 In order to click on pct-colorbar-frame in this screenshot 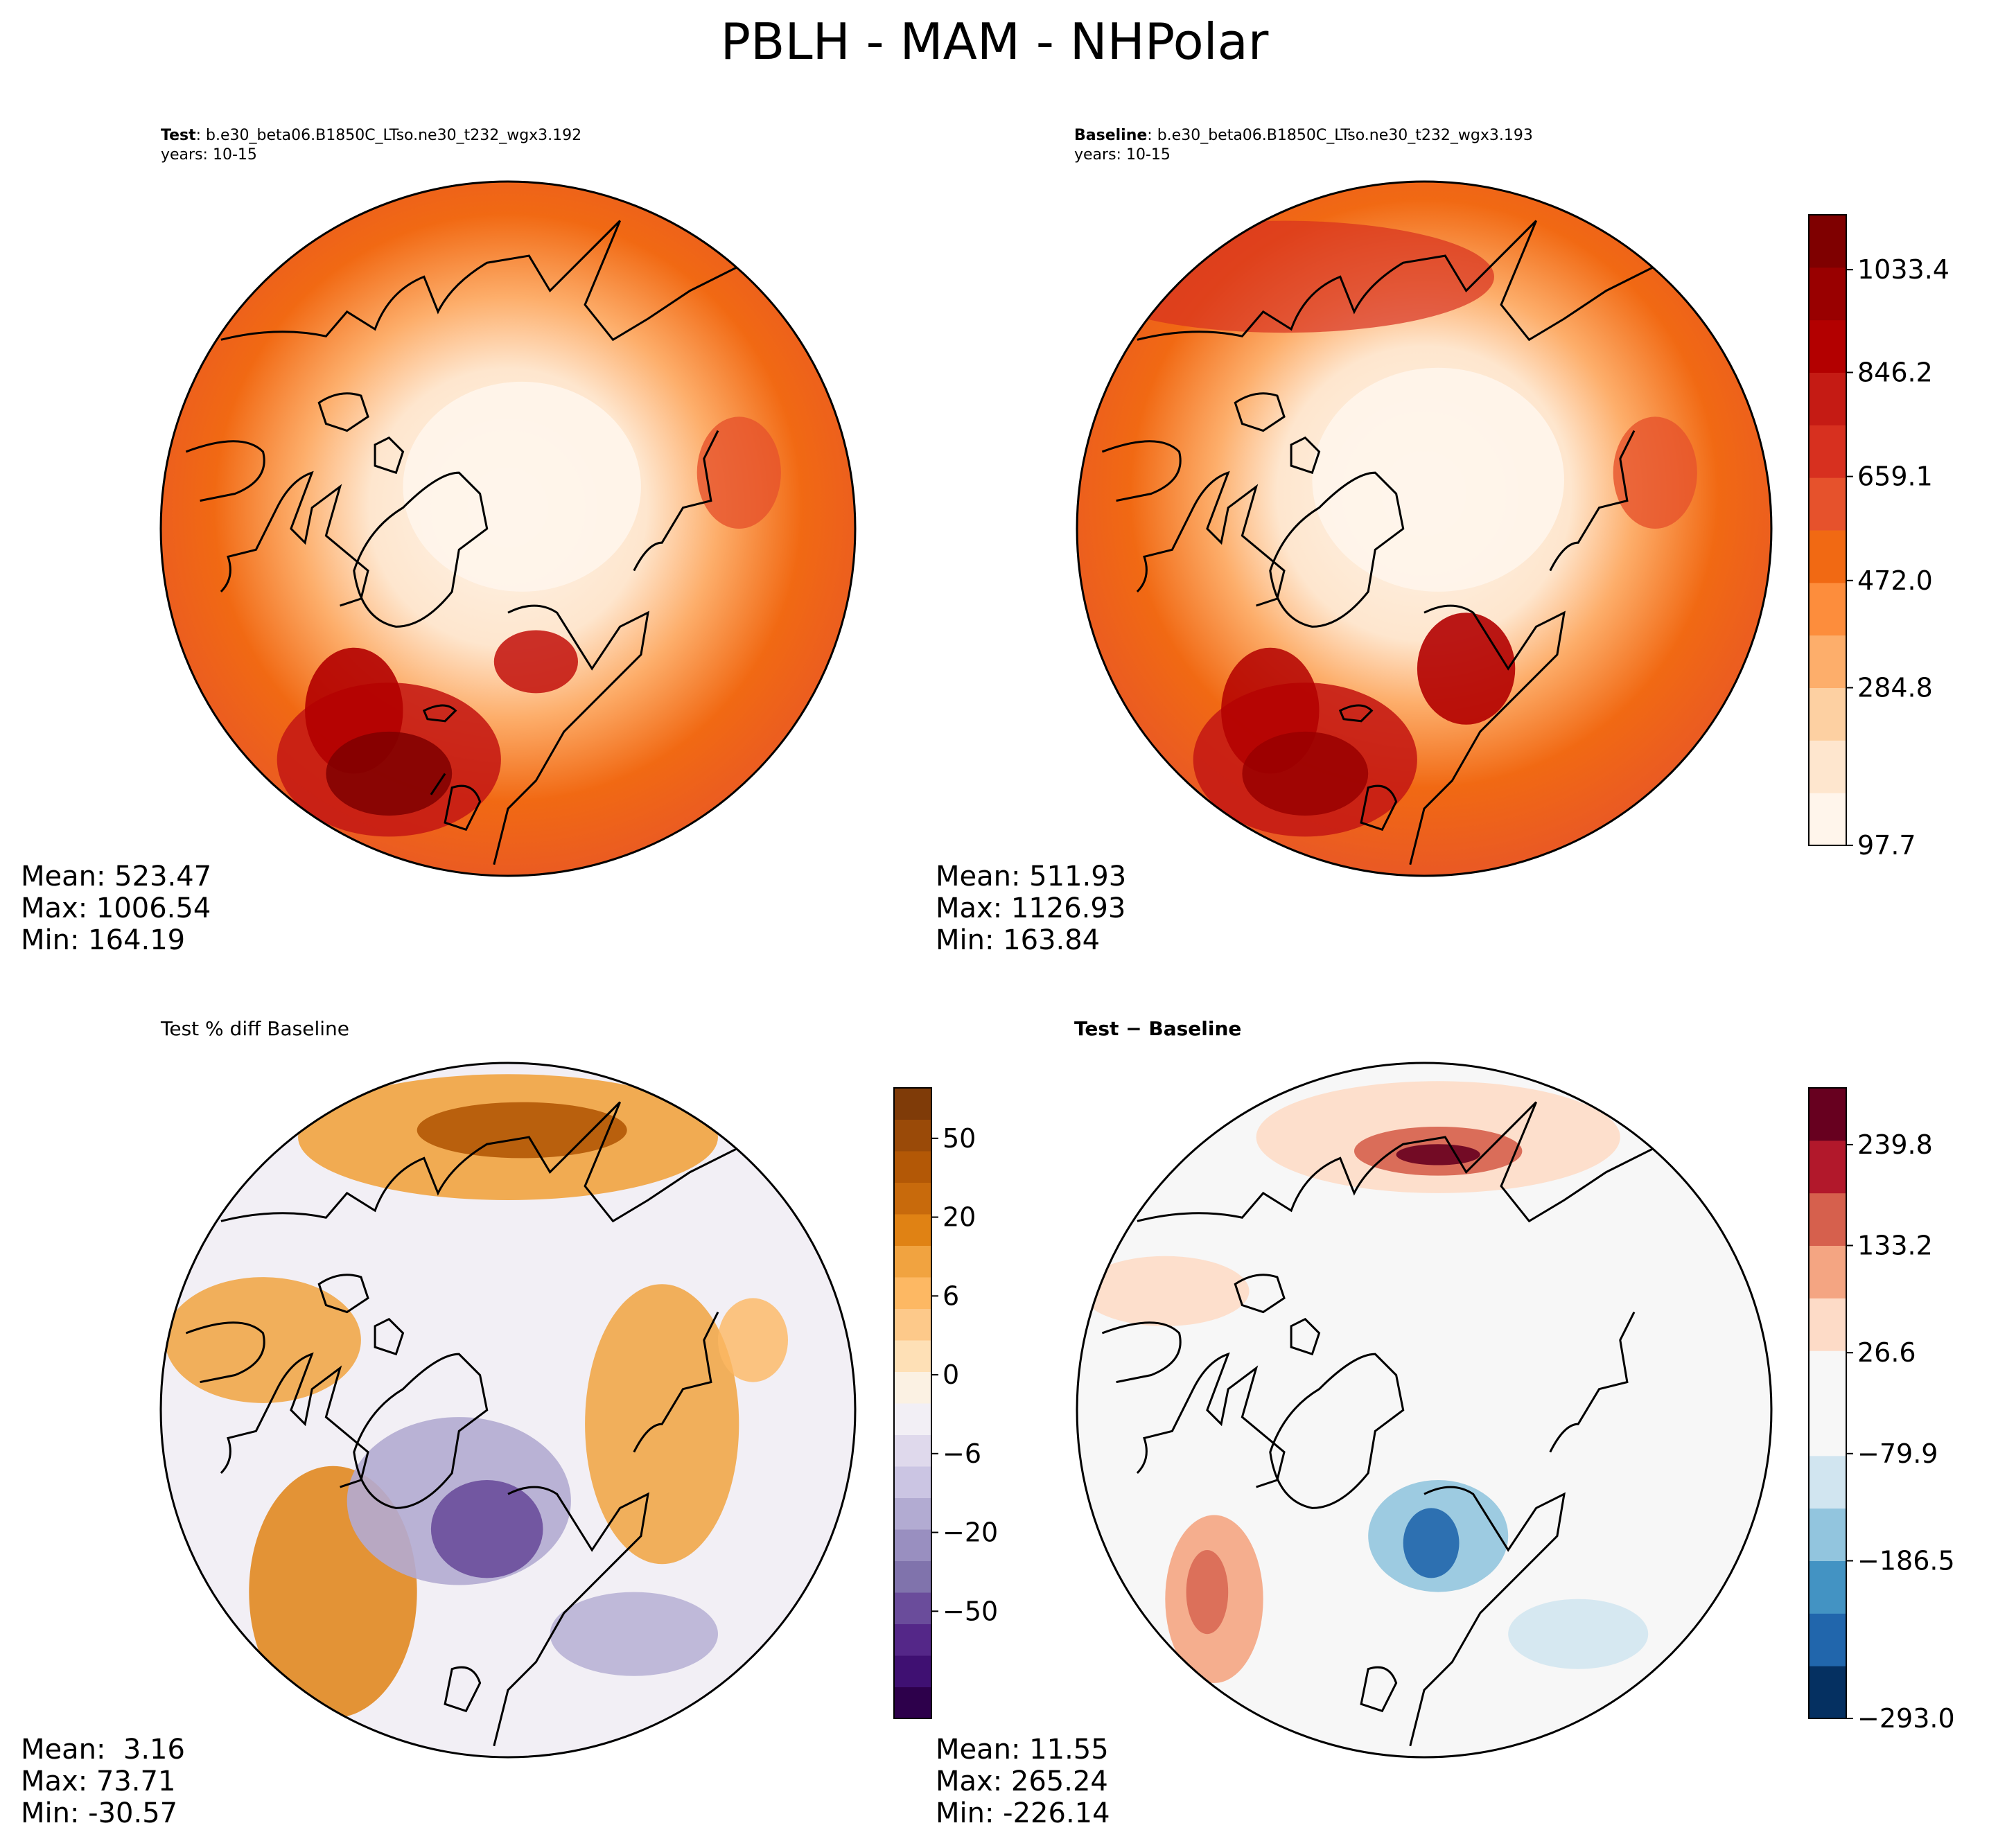, I will do `click(913, 1403)`.